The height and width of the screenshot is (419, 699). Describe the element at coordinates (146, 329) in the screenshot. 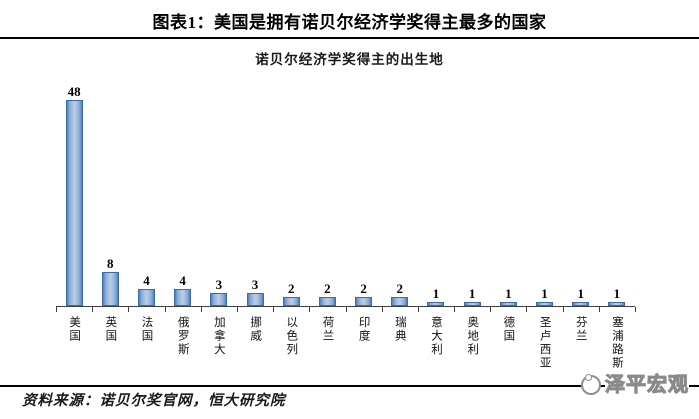

I see `x-axis-label: 法国` at that location.